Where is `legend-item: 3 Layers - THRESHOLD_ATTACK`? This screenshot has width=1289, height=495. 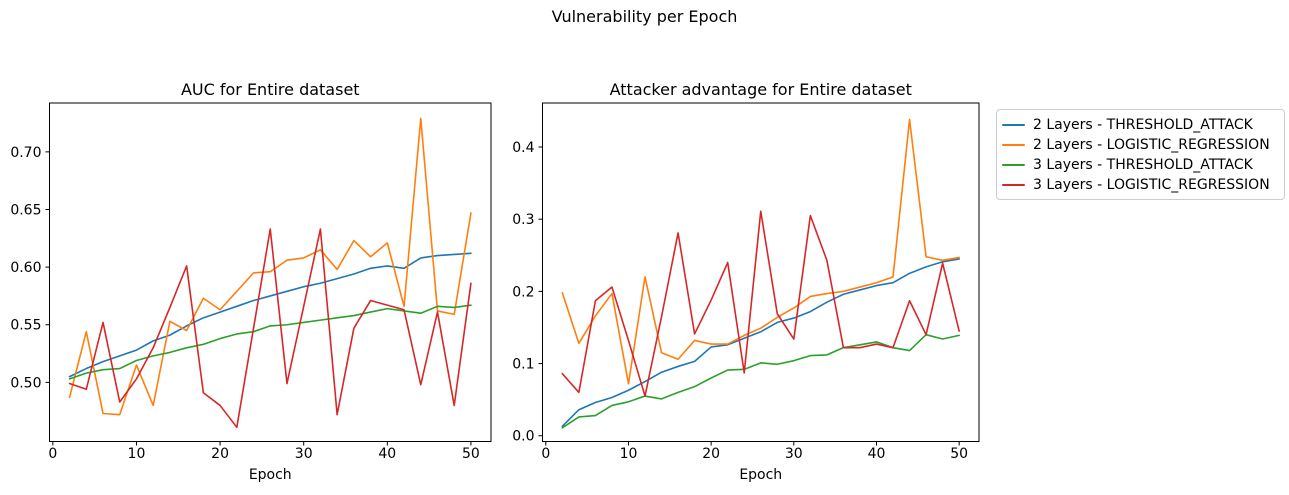 legend-item: 3 Layers - THRESHOLD_ATTACK is located at coordinates (1140, 165).